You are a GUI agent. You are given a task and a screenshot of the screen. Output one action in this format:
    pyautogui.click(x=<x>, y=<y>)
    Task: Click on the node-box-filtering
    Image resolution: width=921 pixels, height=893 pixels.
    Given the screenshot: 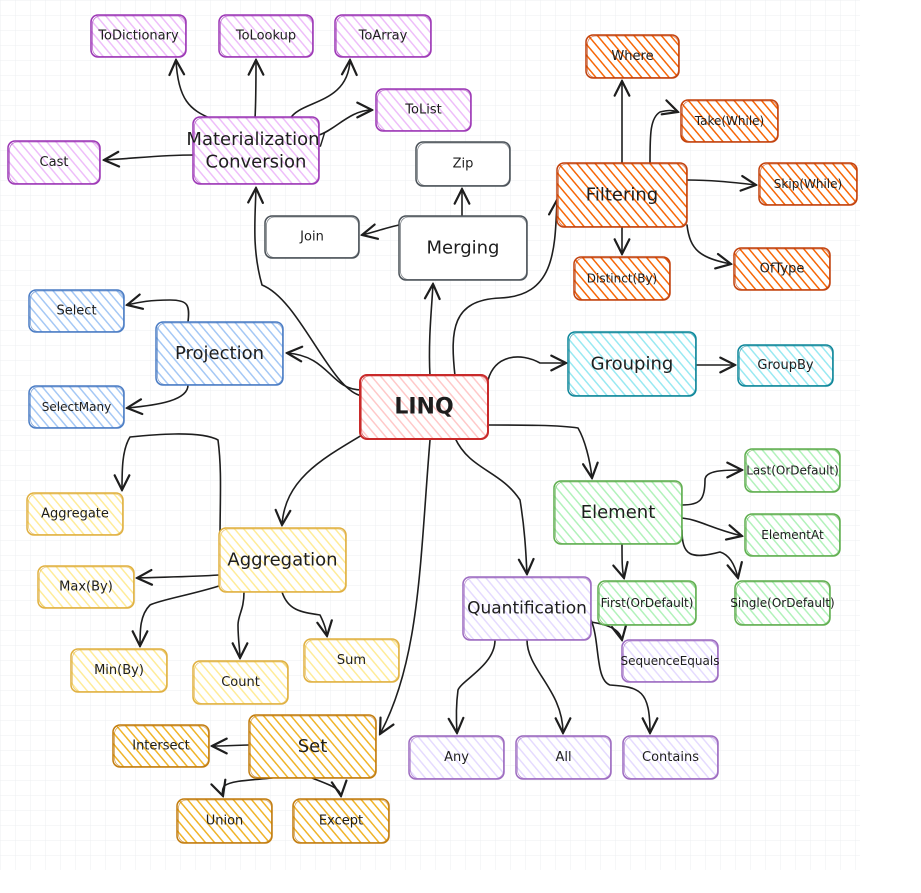 What is the action you would take?
    pyautogui.click(x=622, y=195)
    